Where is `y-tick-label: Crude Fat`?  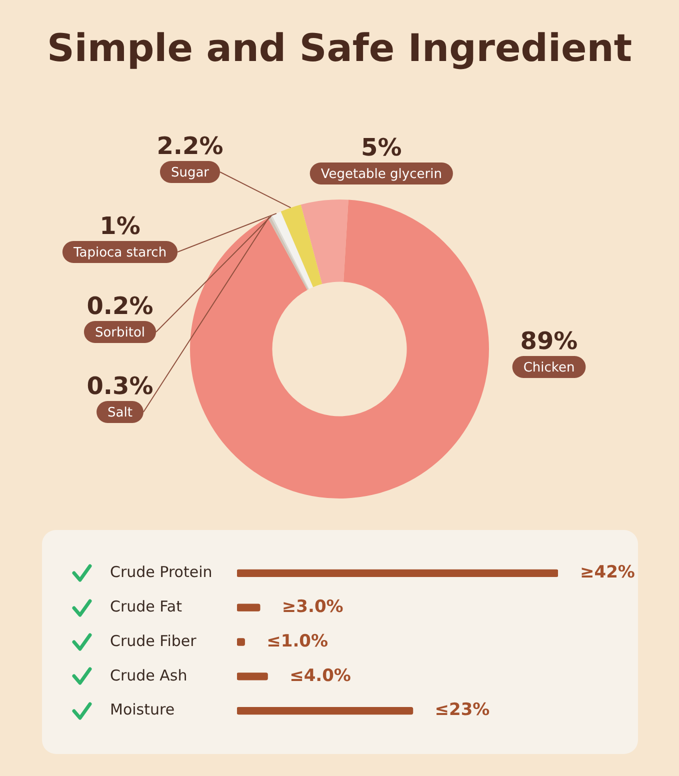 y-tick-label: Crude Fat is located at coordinates (146, 606).